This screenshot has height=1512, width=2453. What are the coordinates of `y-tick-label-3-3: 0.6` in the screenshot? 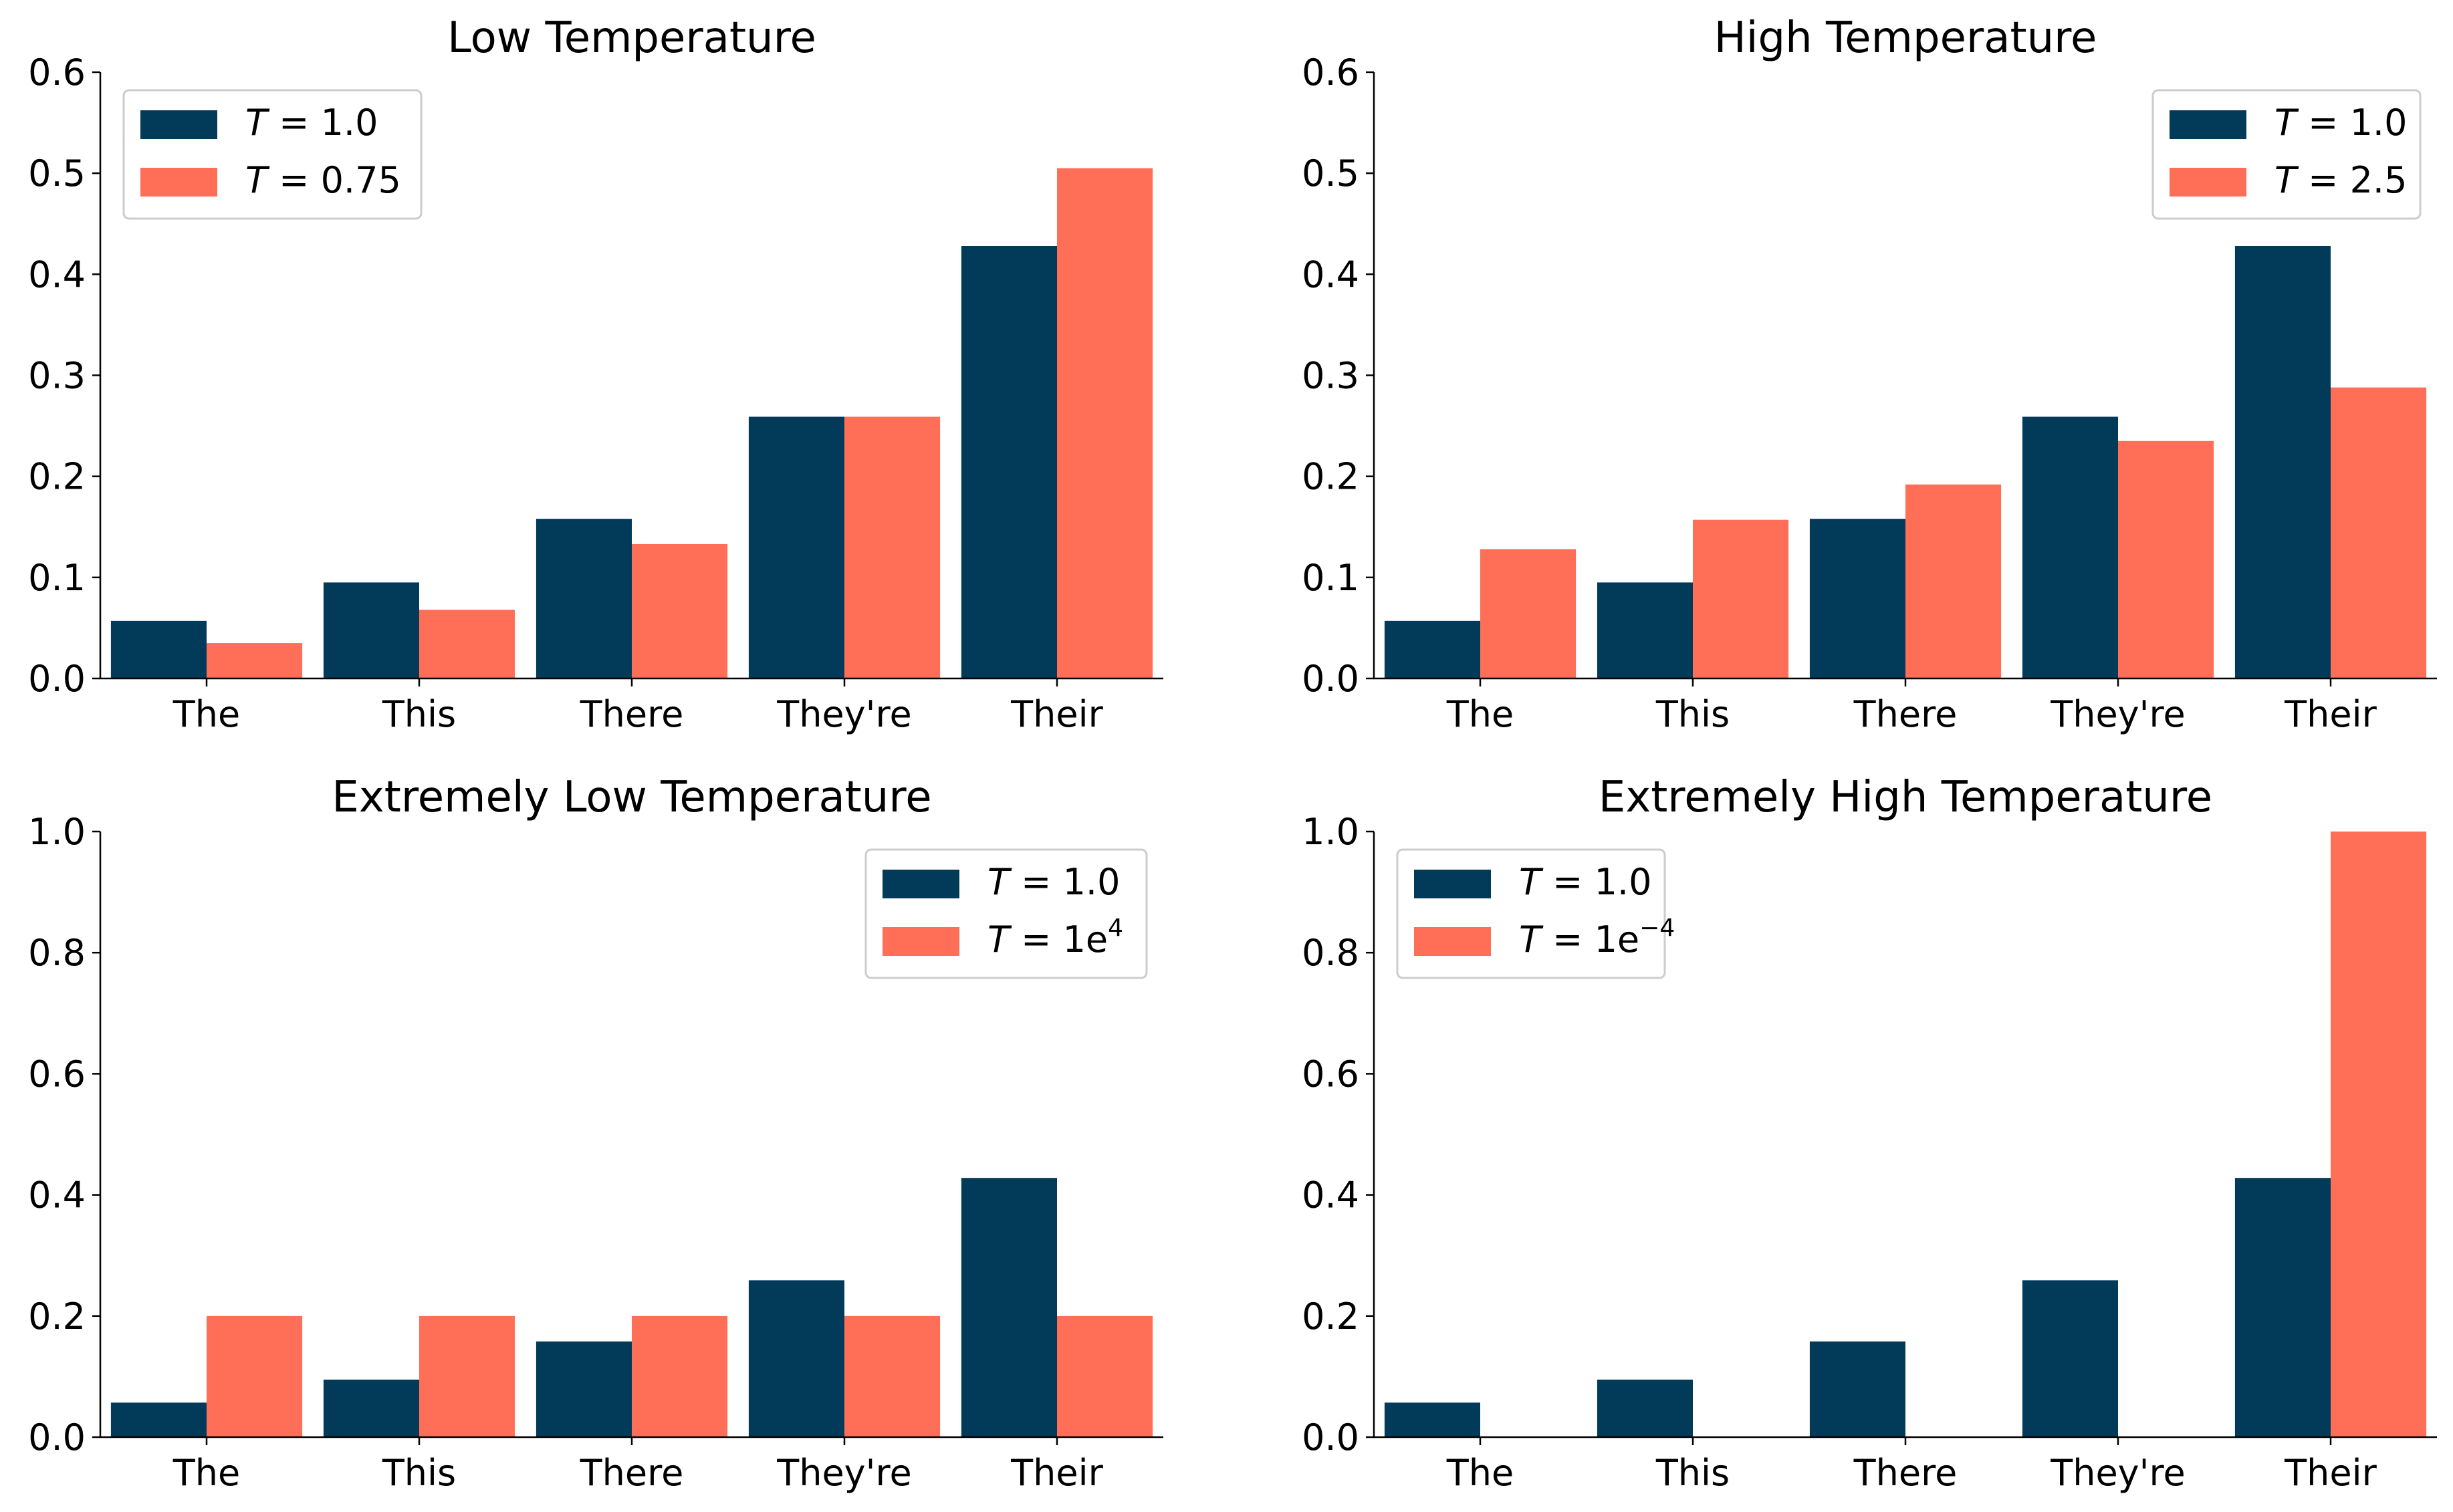 It's located at (1331, 1074).